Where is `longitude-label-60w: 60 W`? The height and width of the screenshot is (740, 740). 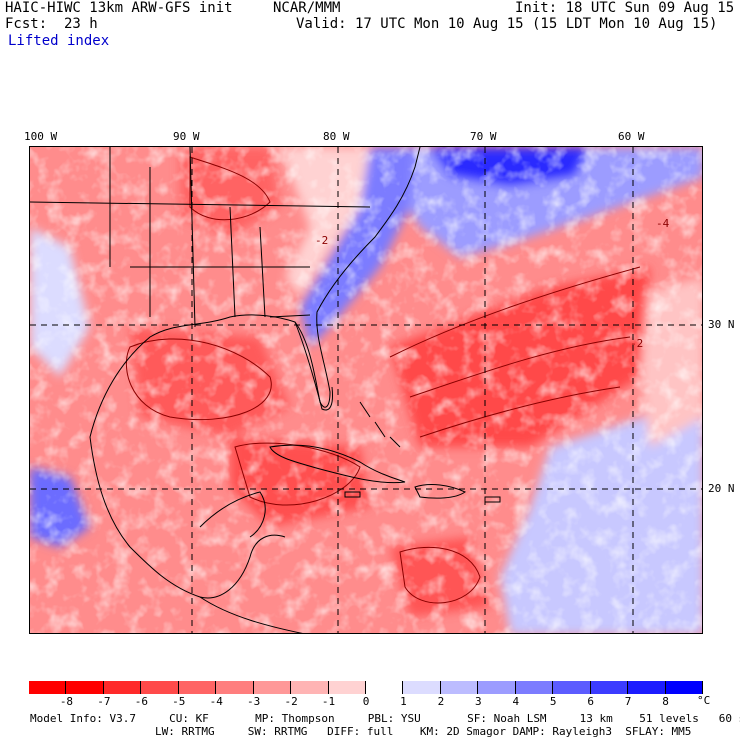 longitude-label-60w: 60 W is located at coordinates (631, 136).